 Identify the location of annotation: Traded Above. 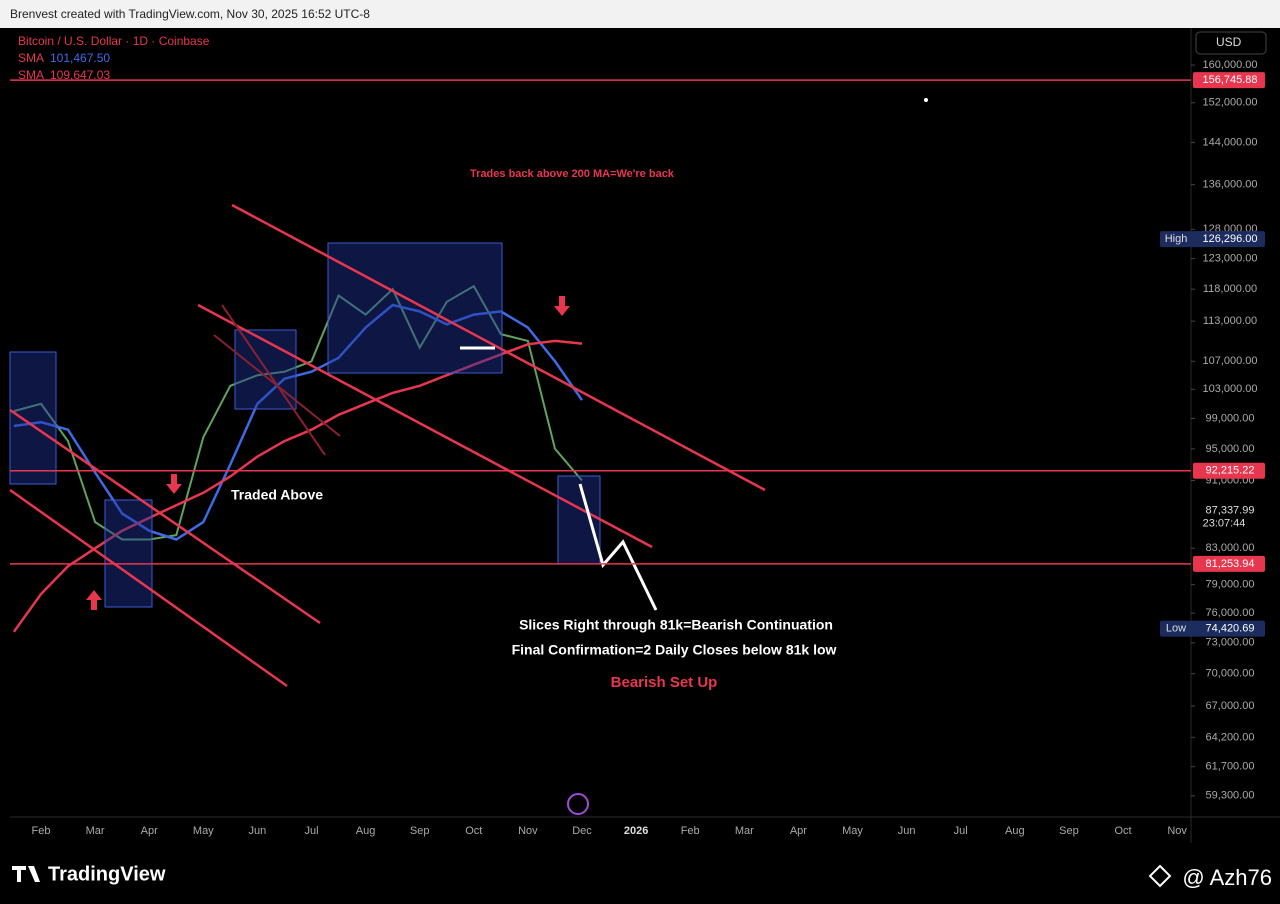
(277, 495).